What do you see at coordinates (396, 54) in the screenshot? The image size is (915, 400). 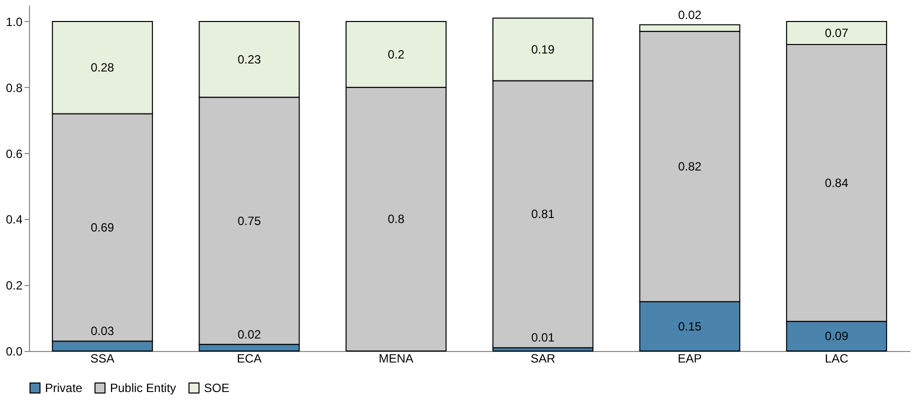 I see `data-label: 0.2` at bounding box center [396, 54].